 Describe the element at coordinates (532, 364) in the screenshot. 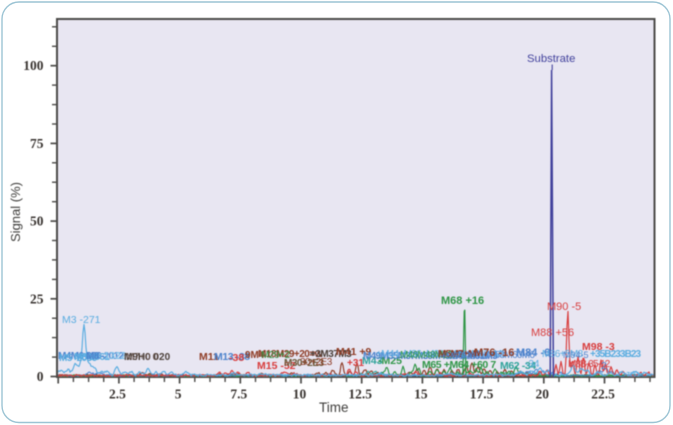

I see `svg-text: -34` at that location.